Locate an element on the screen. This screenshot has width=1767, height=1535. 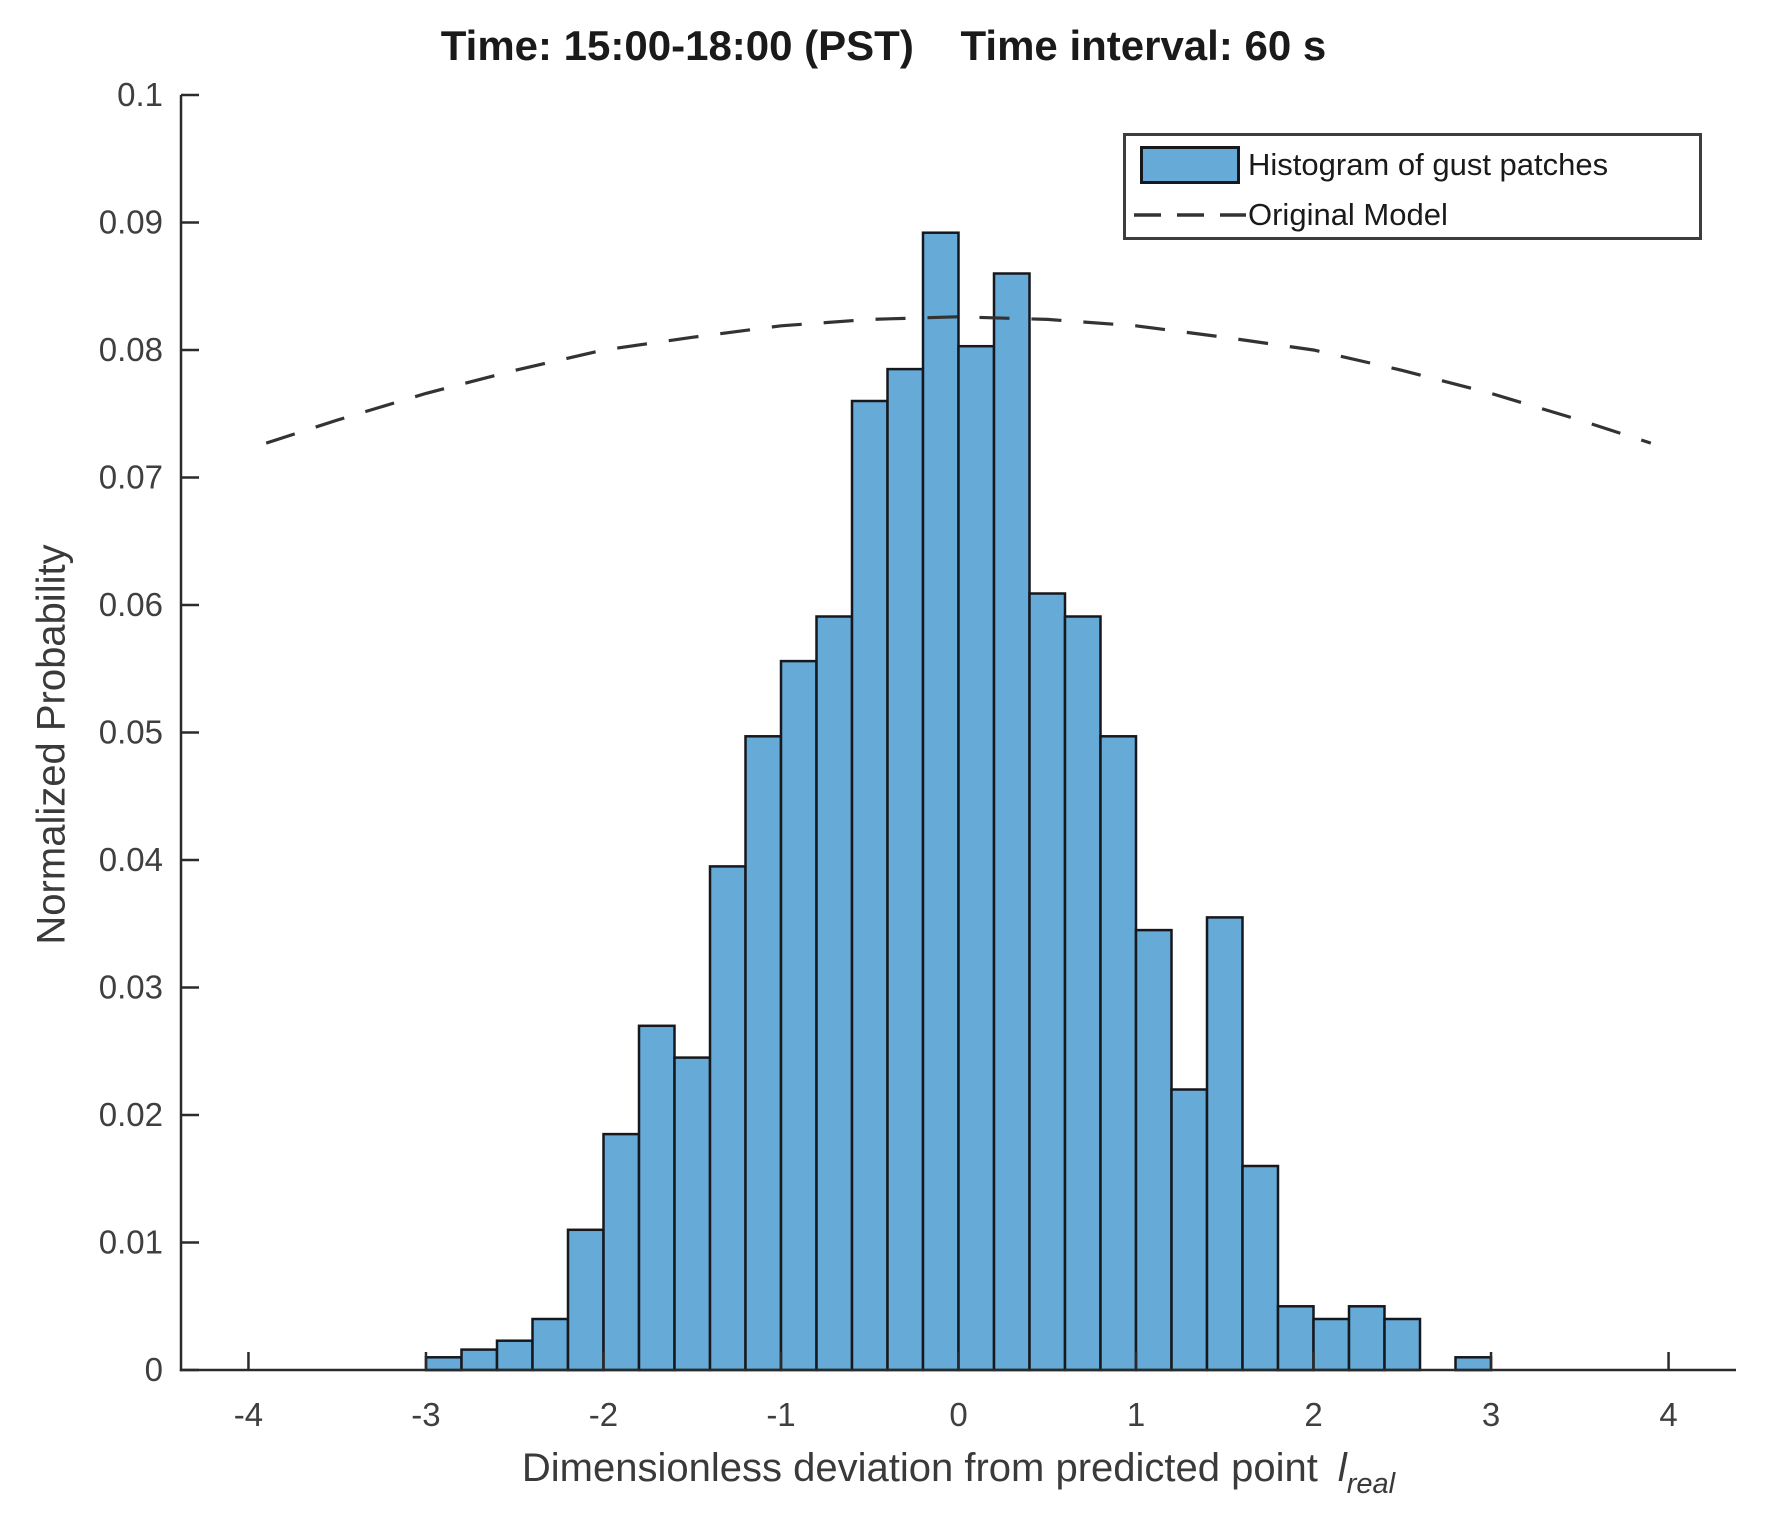
x-tick-label: 3 is located at coordinates (1491, 1414).